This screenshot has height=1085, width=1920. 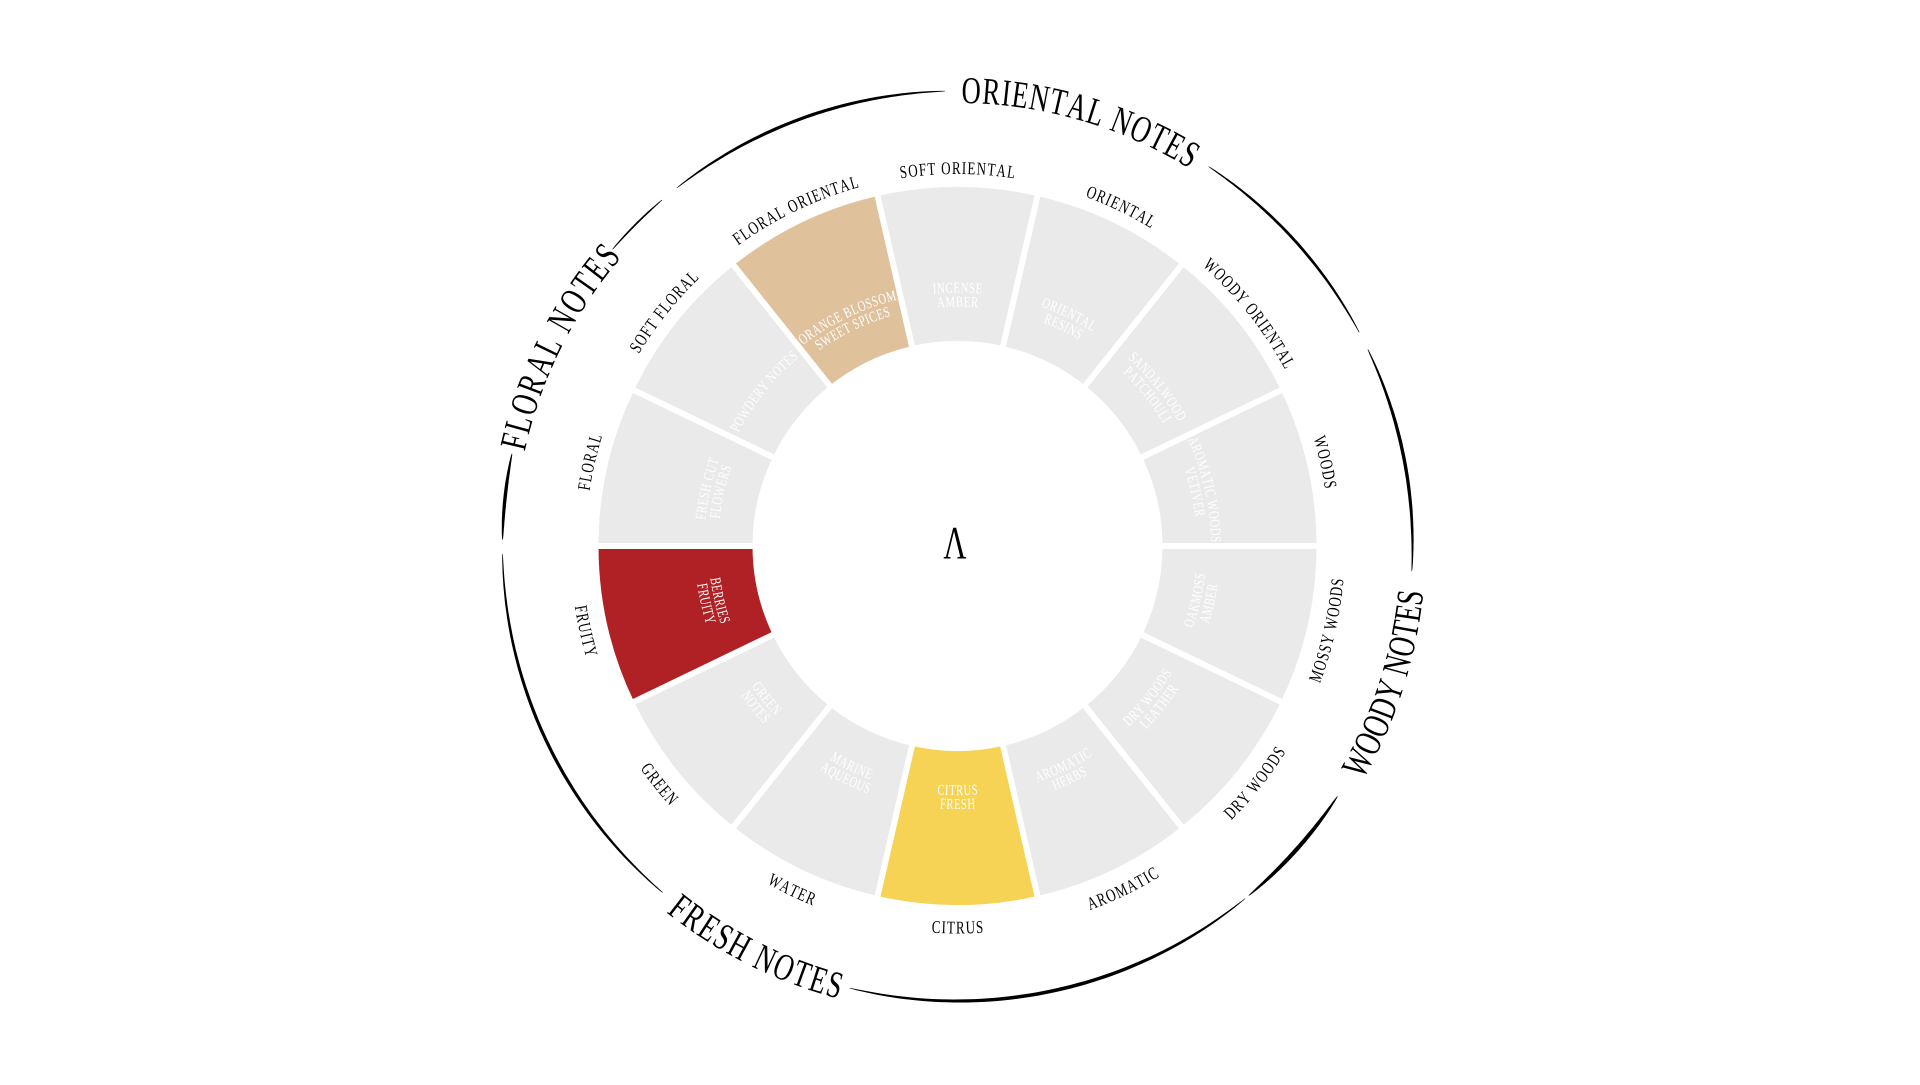 What do you see at coordinates (954, 542) in the screenshot?
I see `svg-text: Λ` at bounding box center [954, 542].